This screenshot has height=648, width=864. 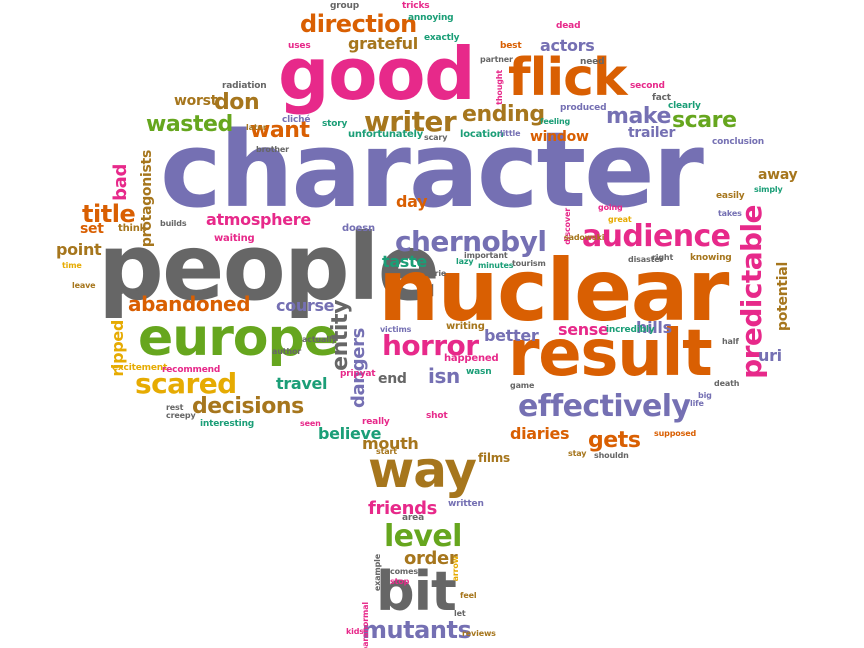 What do you see at coordinates (614, 440) in the screenshot?
I see `cloud-word: gets` at bounding box center [614, 440].